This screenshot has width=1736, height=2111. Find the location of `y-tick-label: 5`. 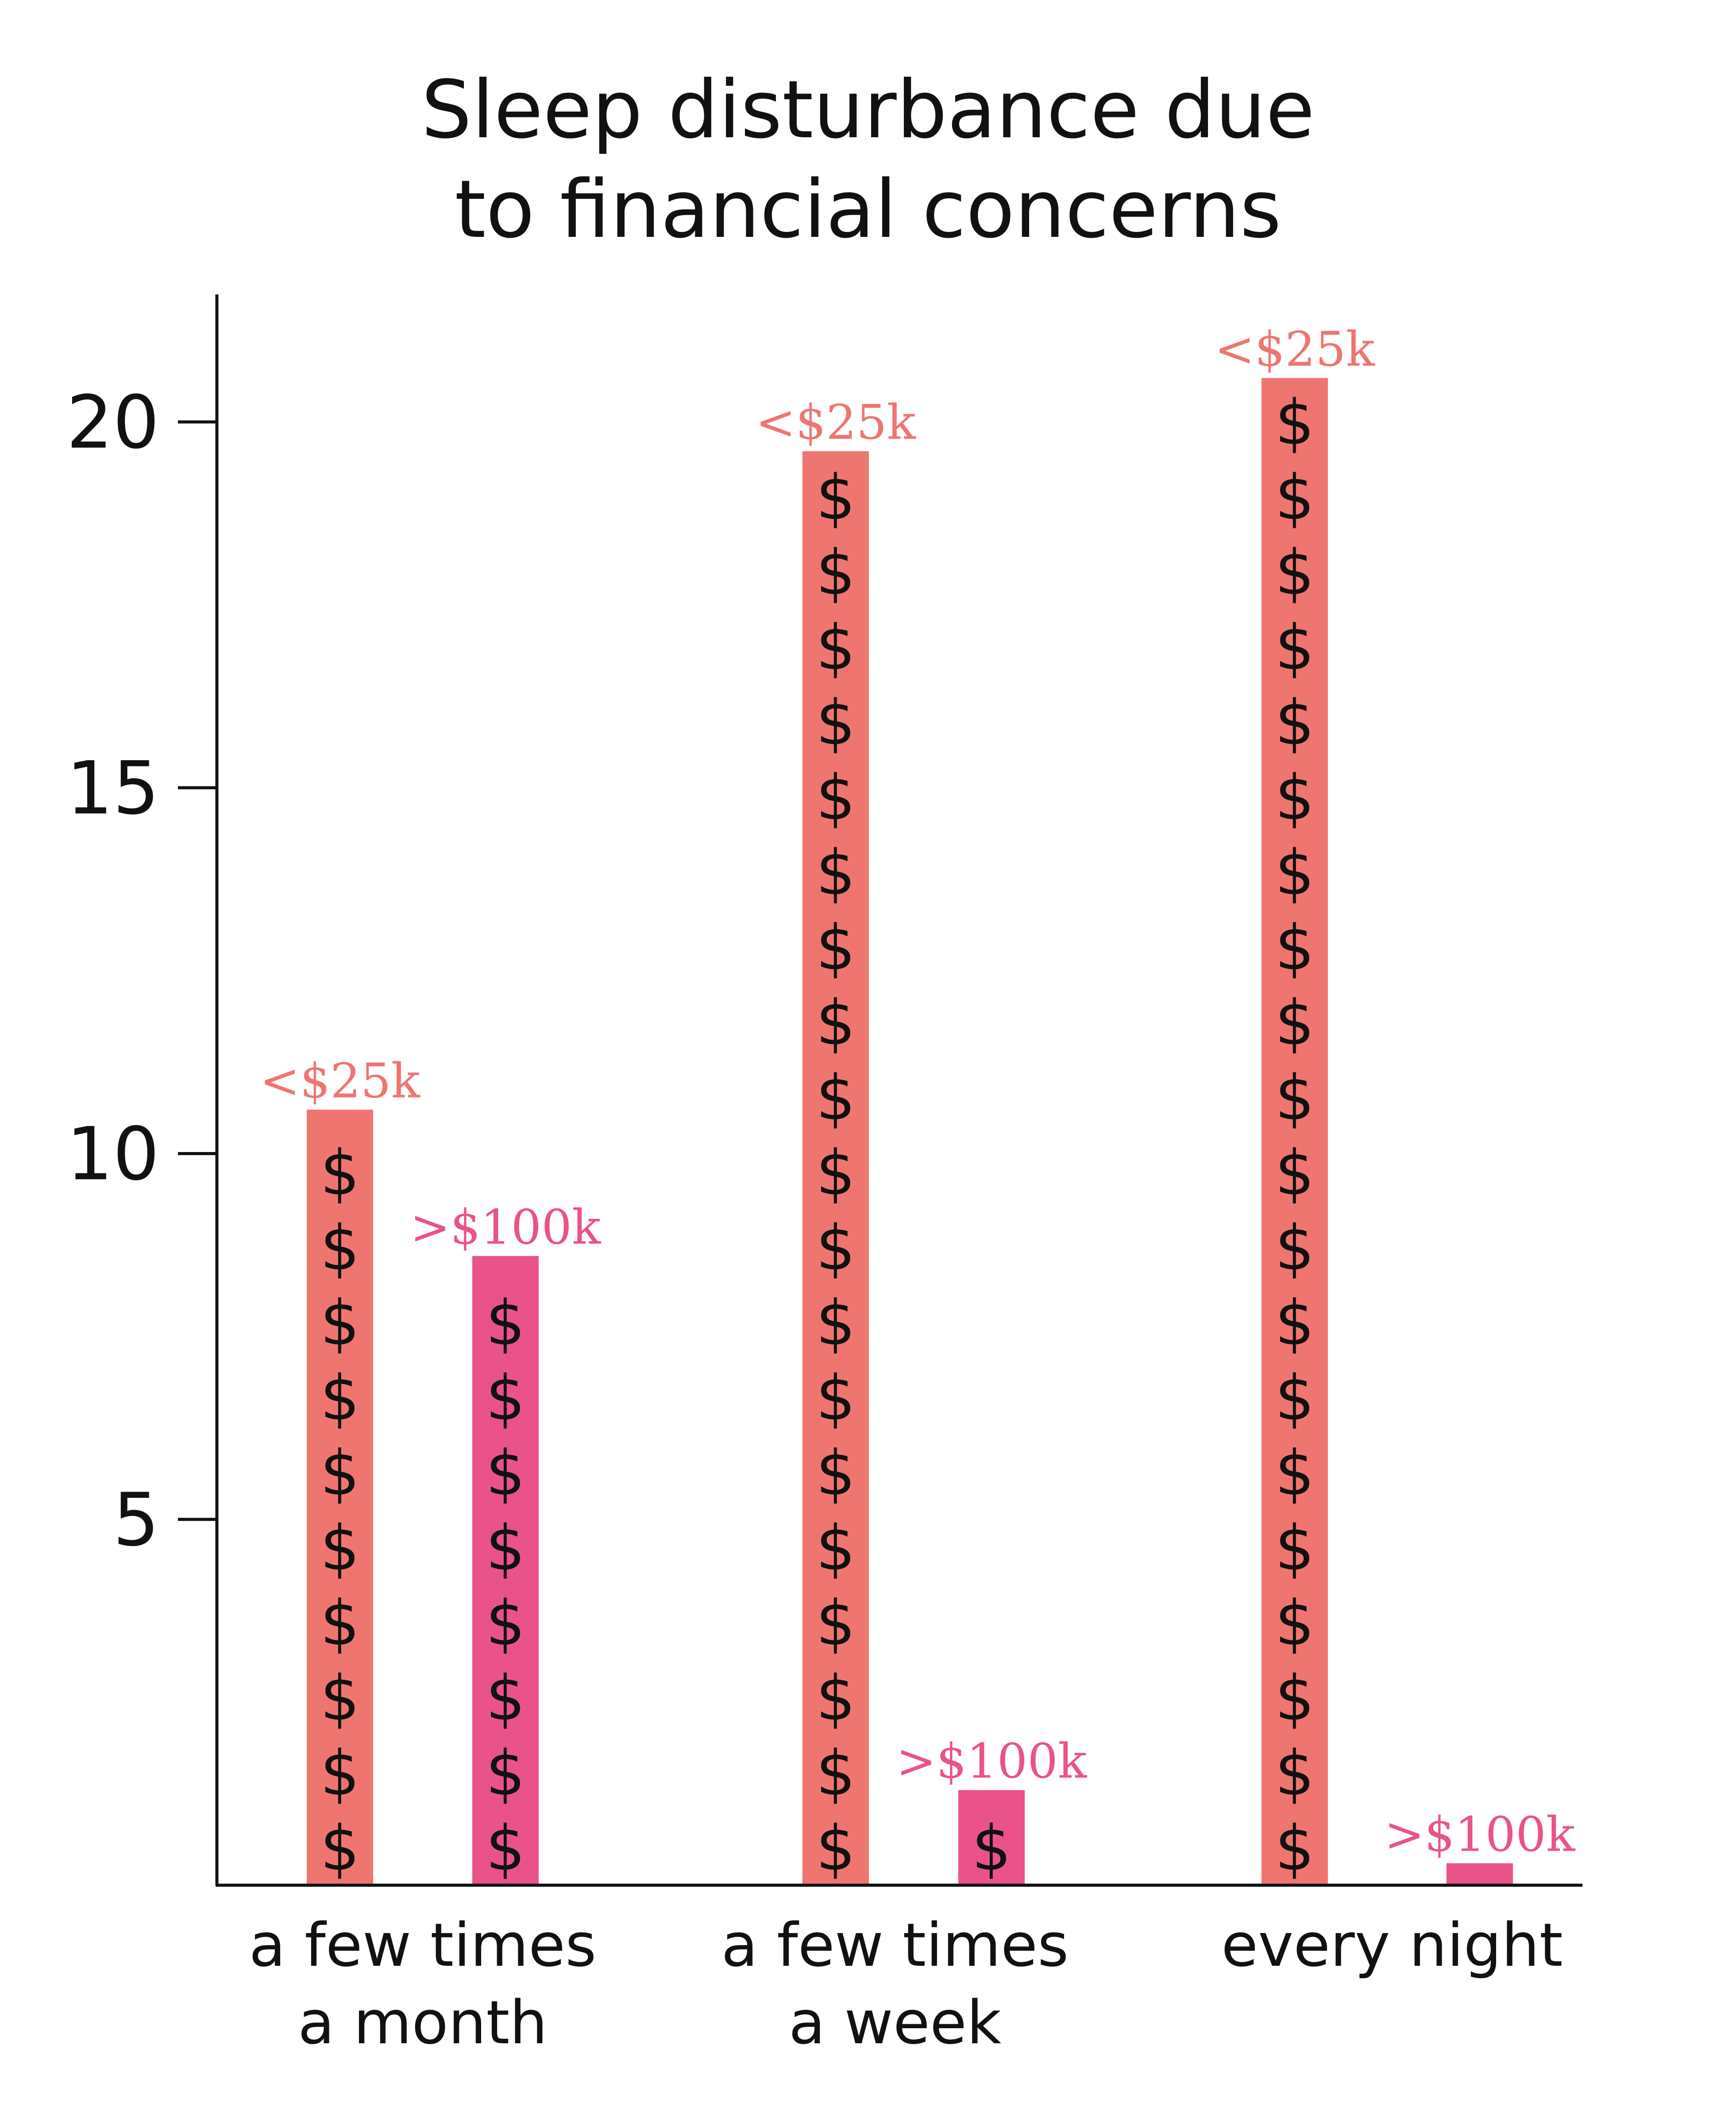

y-tick-label: 5 is located at coordinates (136, 1519).